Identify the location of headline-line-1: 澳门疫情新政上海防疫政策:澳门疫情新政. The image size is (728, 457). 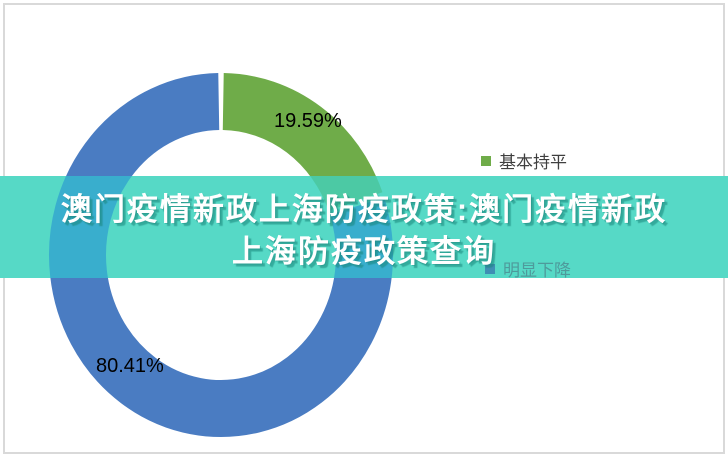
(364, 209).